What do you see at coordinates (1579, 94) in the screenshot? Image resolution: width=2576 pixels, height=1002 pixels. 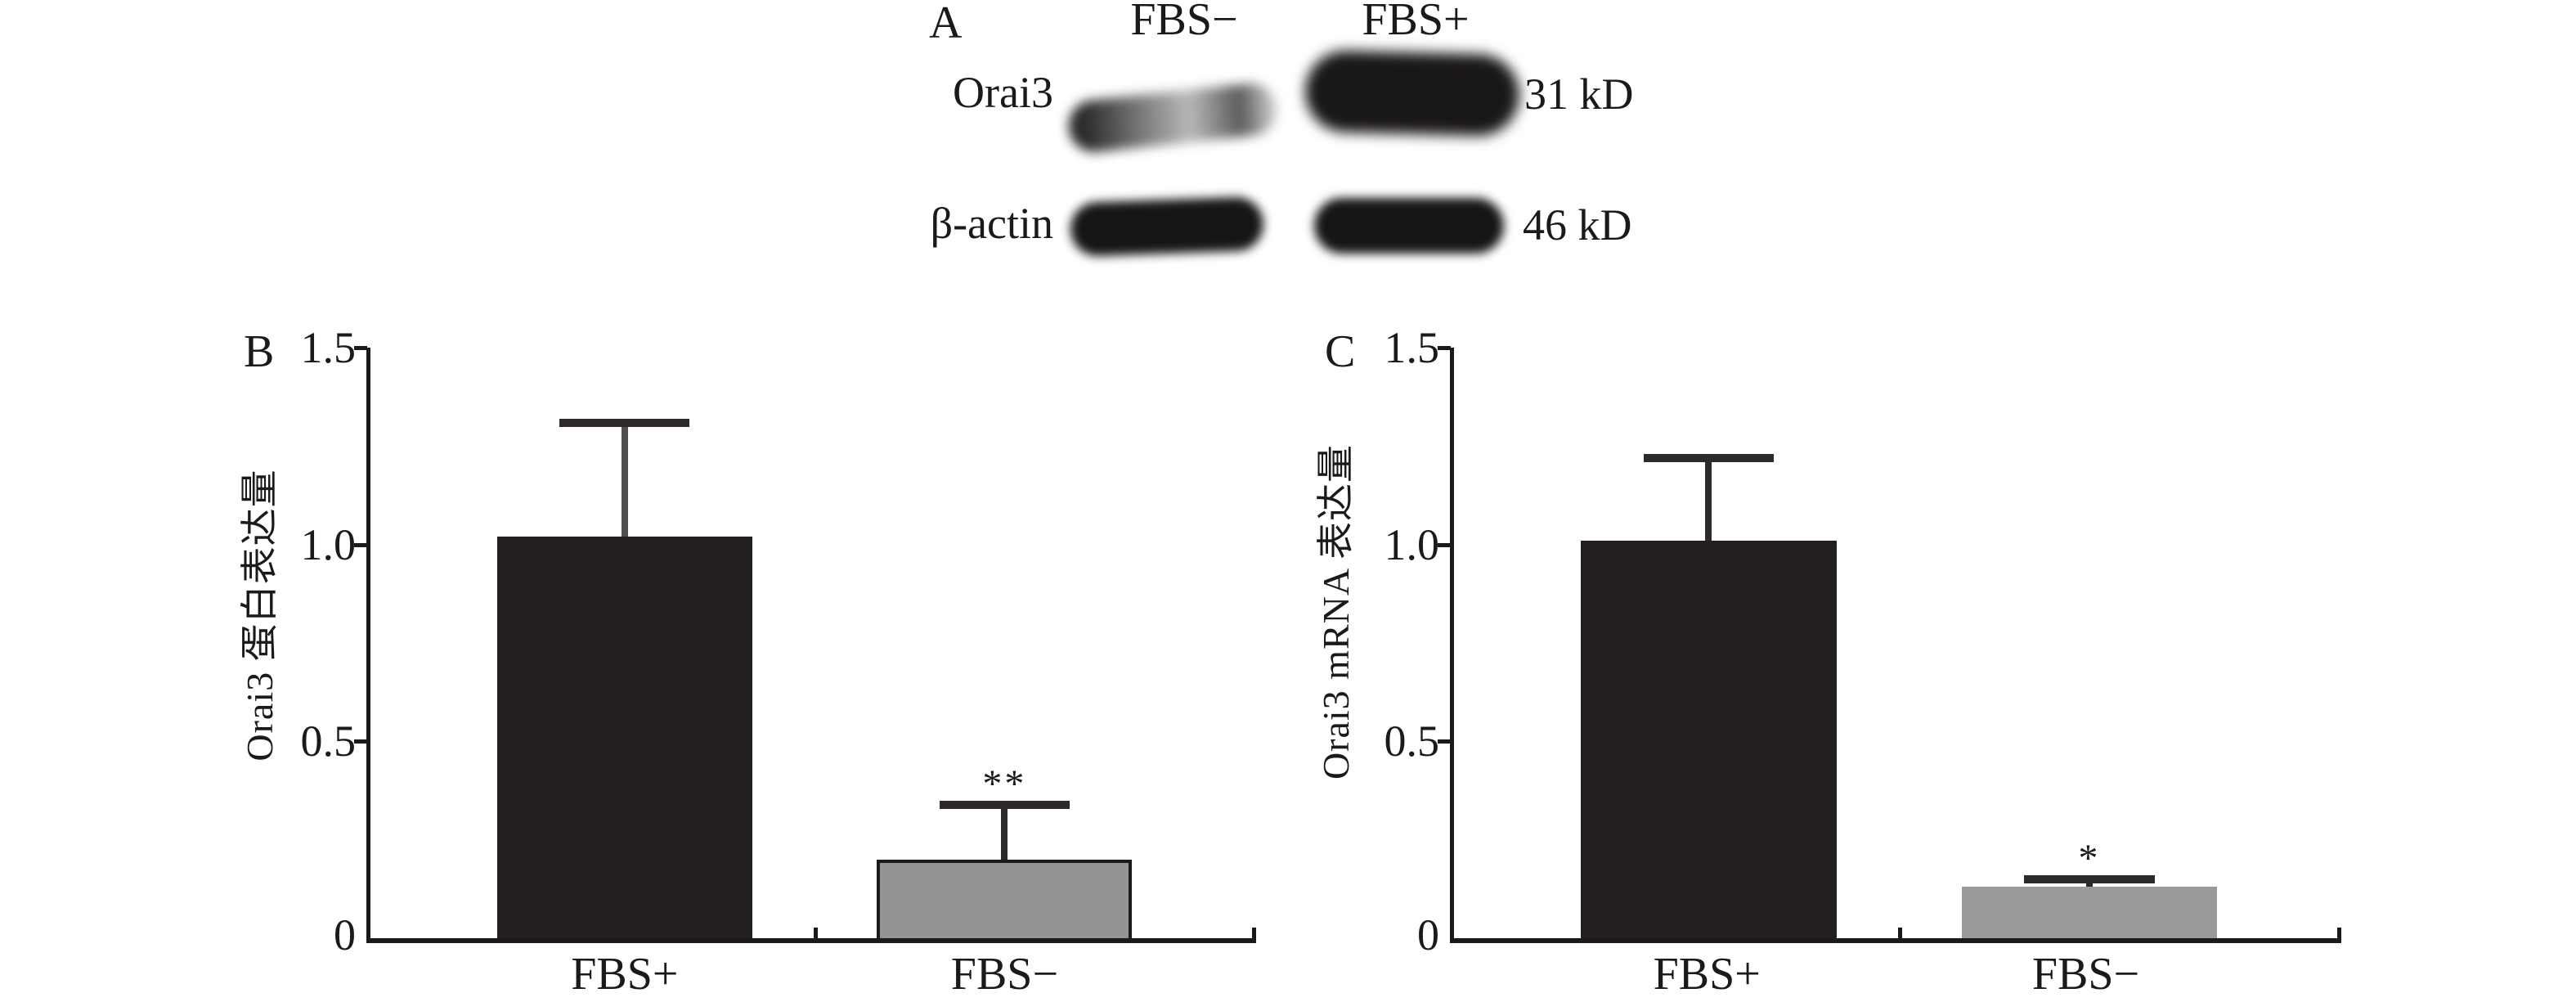 I see `molecular-weight-31kd: 31 kD` at bounding box center [1579, 94].